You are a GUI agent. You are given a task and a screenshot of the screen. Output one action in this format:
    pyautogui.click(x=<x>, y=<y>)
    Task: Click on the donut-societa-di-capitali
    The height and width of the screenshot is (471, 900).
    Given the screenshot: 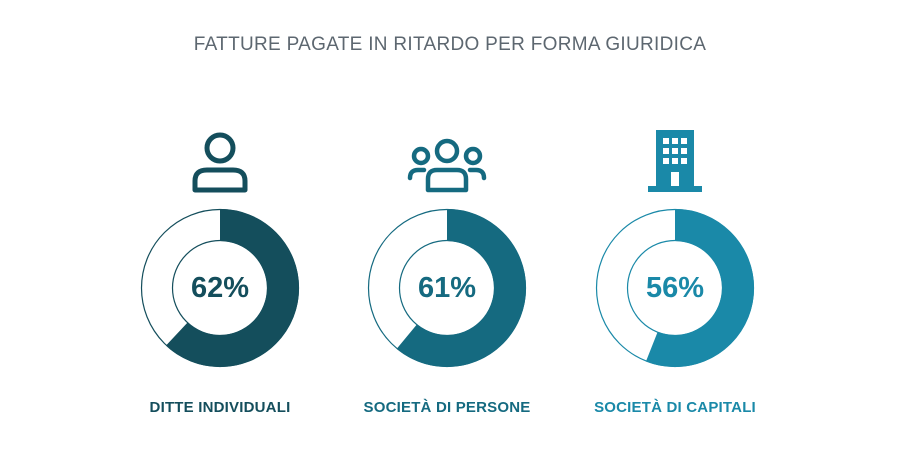 What is the action you would take?
    pyautogui.click(x=675, y=288)
    